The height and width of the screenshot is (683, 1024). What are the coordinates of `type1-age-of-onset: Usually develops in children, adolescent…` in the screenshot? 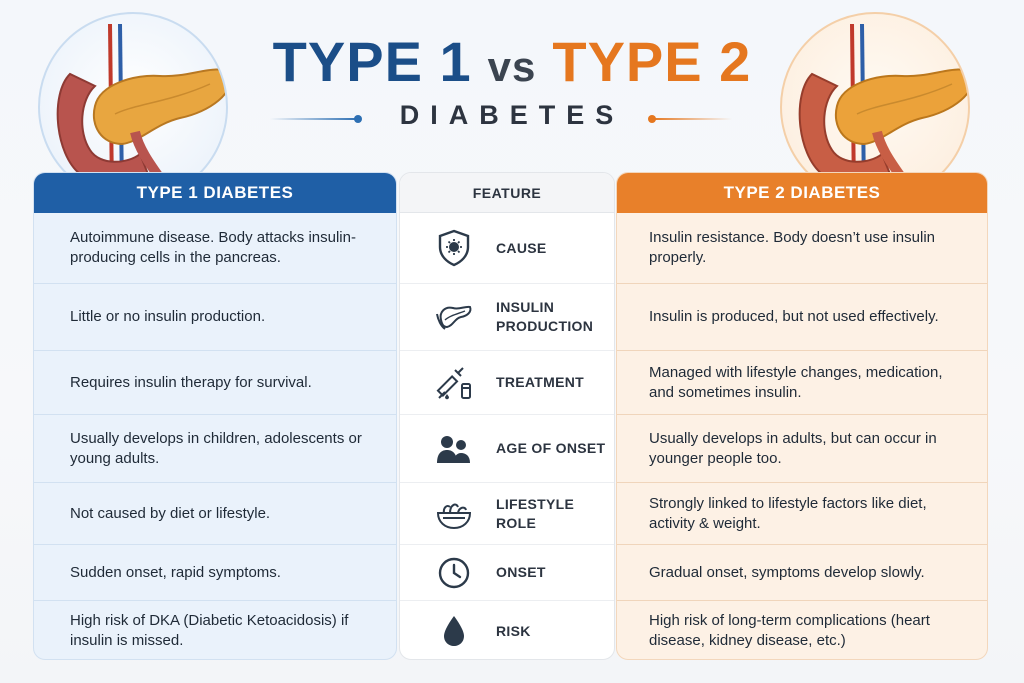 It's located at (216, 448).